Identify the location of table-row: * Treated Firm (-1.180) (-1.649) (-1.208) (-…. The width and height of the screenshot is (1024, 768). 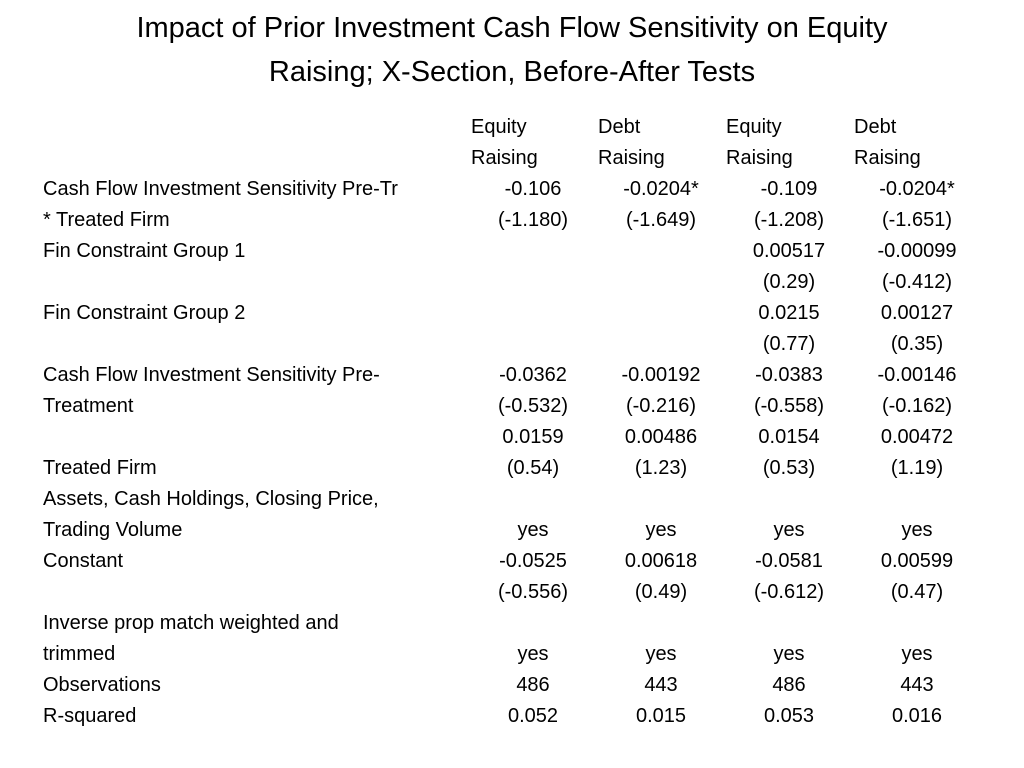
(512, 220).